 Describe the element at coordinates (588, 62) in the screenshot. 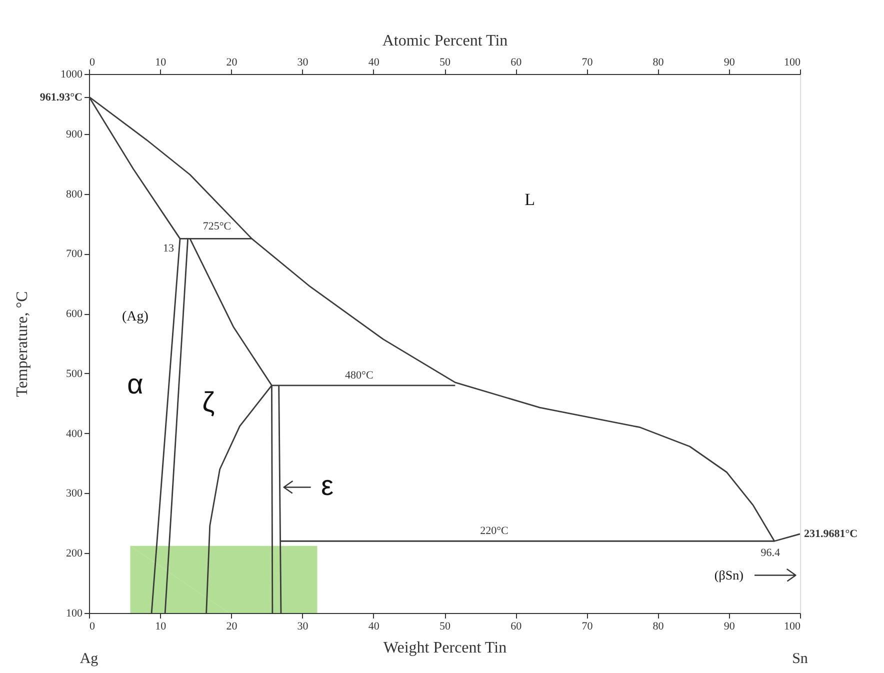

I see `x-tick-label: 70` at that location.